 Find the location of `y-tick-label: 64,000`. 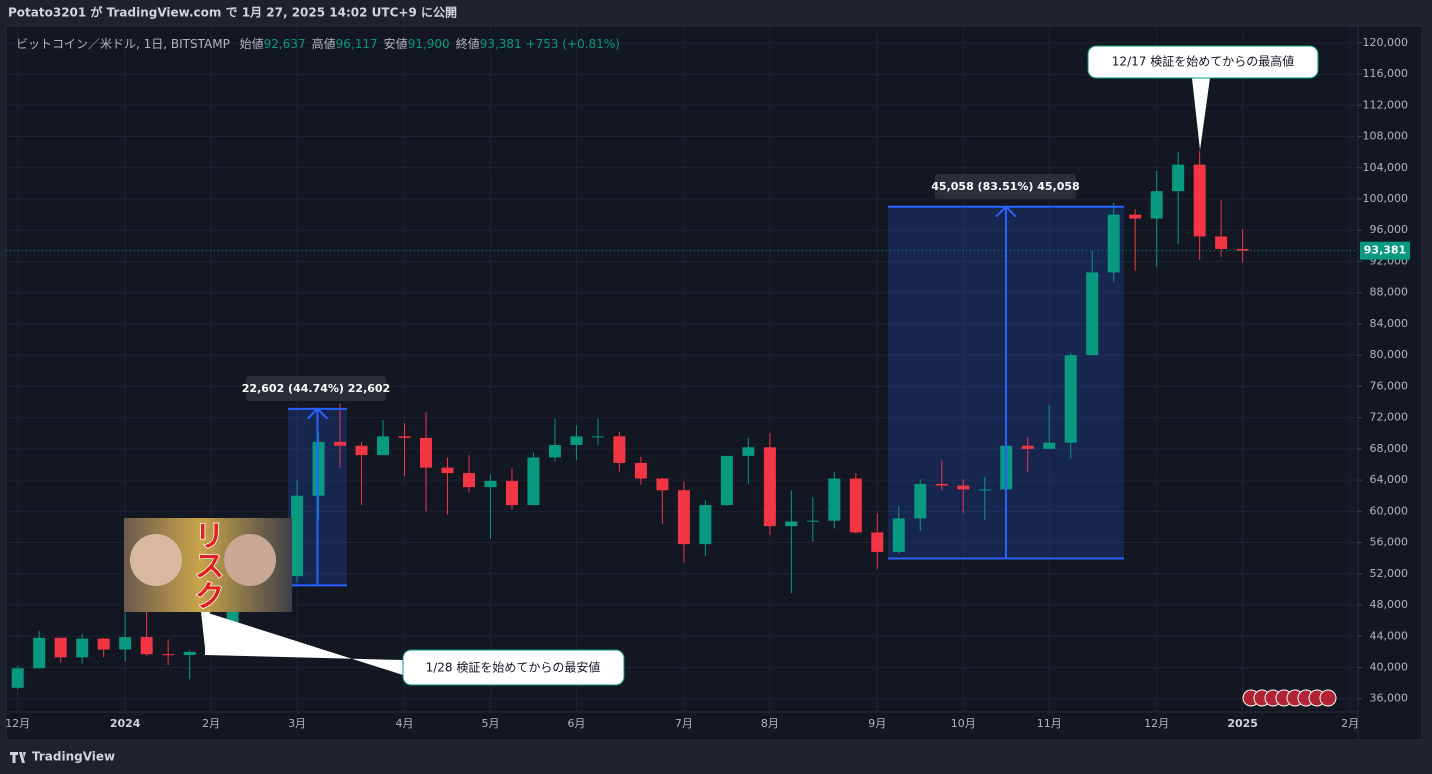

y-tick-label: 64,000 is located at coordinates (1389, 479).